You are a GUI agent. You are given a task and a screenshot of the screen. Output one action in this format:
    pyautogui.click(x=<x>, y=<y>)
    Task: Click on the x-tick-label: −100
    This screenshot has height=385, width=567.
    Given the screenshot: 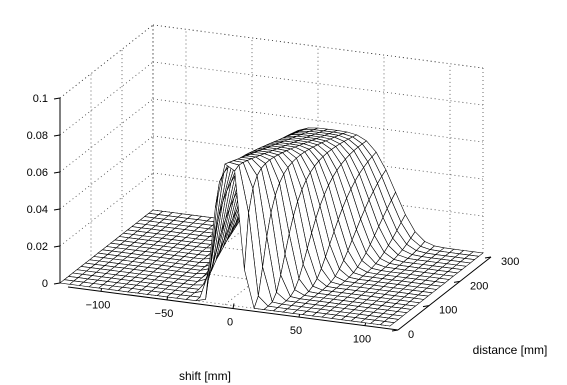 What is the action you would take?
    pyautogui.click(x=98, y=305)
    